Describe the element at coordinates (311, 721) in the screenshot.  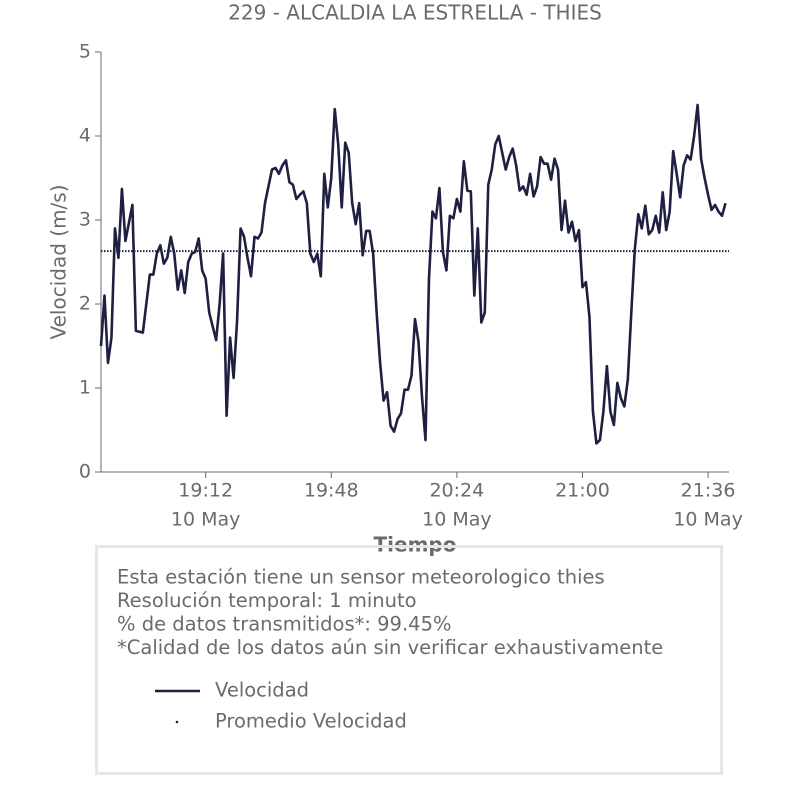
I see `legend-label: Promedio Velocidad` at that location.